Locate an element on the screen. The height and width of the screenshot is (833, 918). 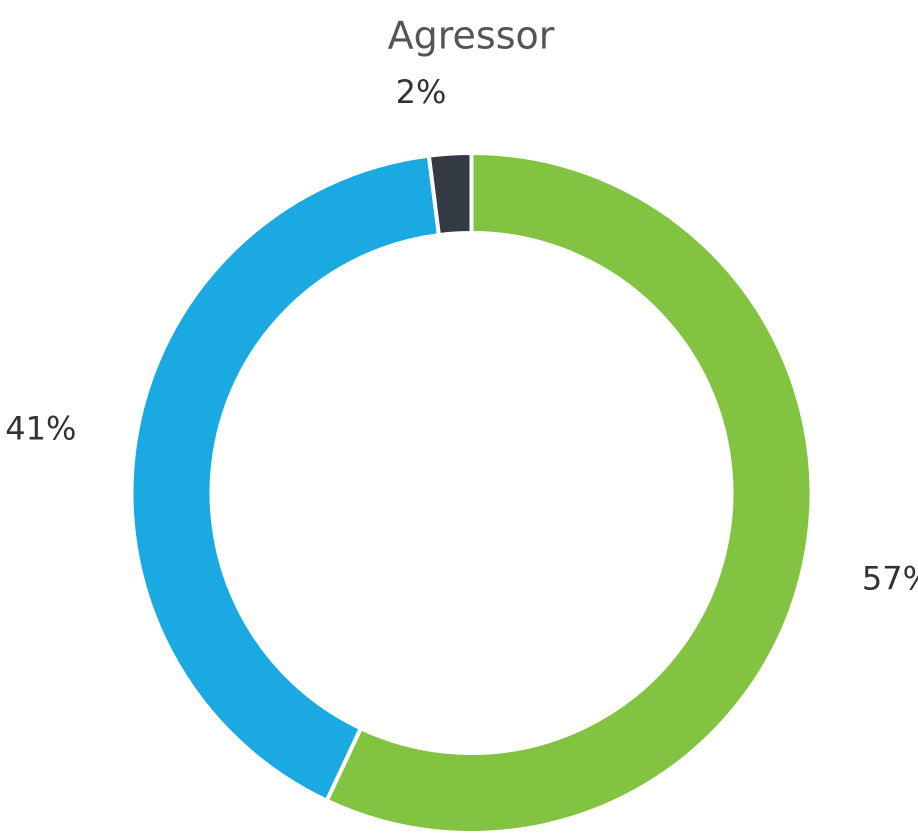
chart-title: Agressor is located at coordinates (471, 36).